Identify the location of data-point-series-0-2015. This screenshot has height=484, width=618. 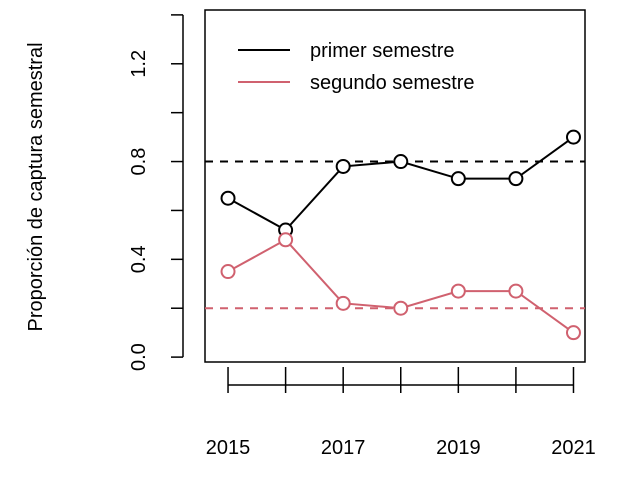
(228, 198).